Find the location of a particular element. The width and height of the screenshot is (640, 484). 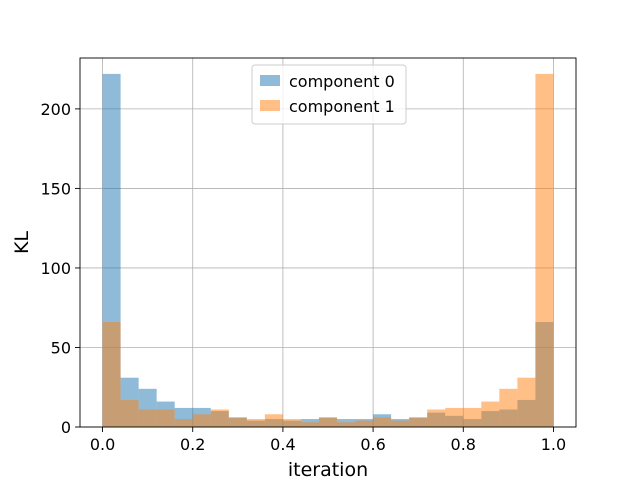

y-tick-label: 200 is located at coordinates (55, 109).